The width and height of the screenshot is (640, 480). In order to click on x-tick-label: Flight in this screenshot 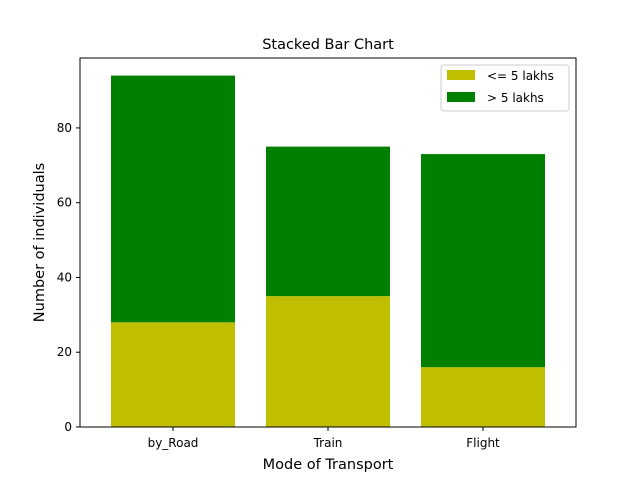, I will do `click(483, 443)`.